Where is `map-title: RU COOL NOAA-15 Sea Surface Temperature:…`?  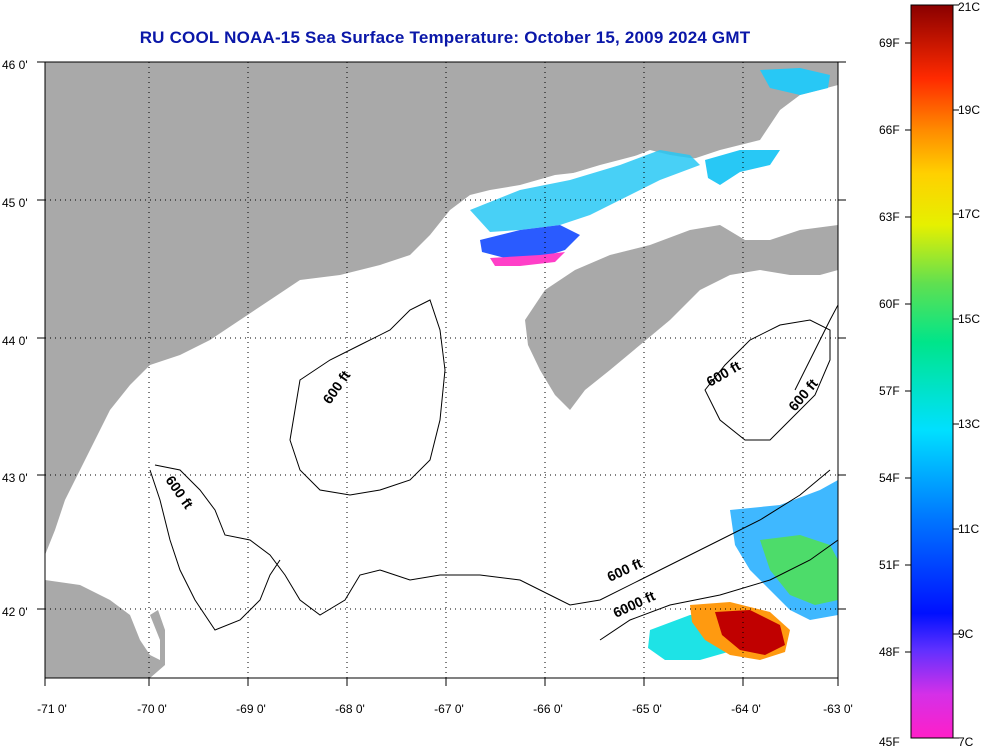 map-title: RU COOL NOAA-15 Sea Surface Temperature:… is located at coordinates (445, 37).